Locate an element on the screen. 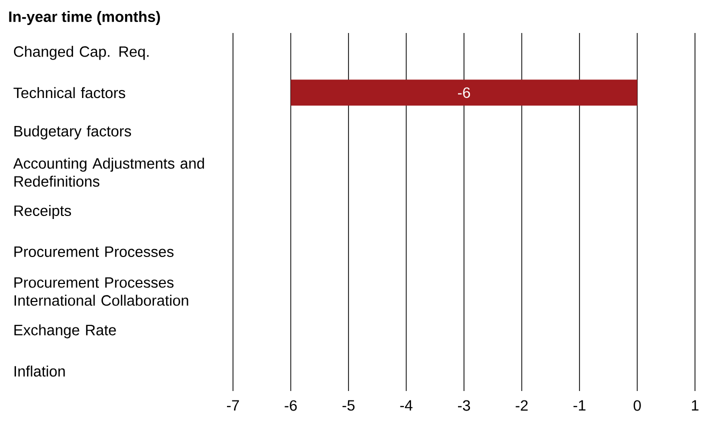 The width and height of the screenshot is (701, 423). x-tick-label: -7 is located at coordinates (233, 405).